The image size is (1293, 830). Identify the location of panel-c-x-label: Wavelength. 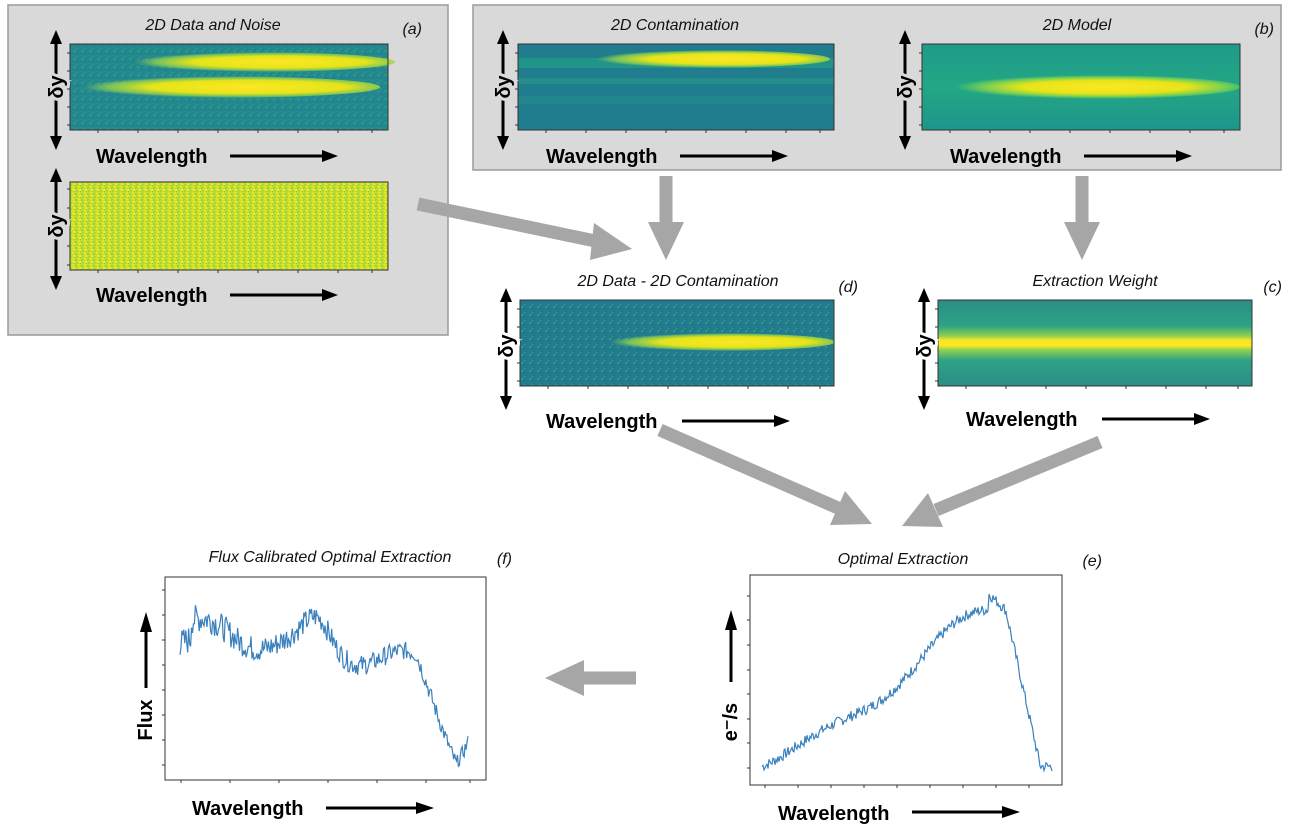
(1022, 420).